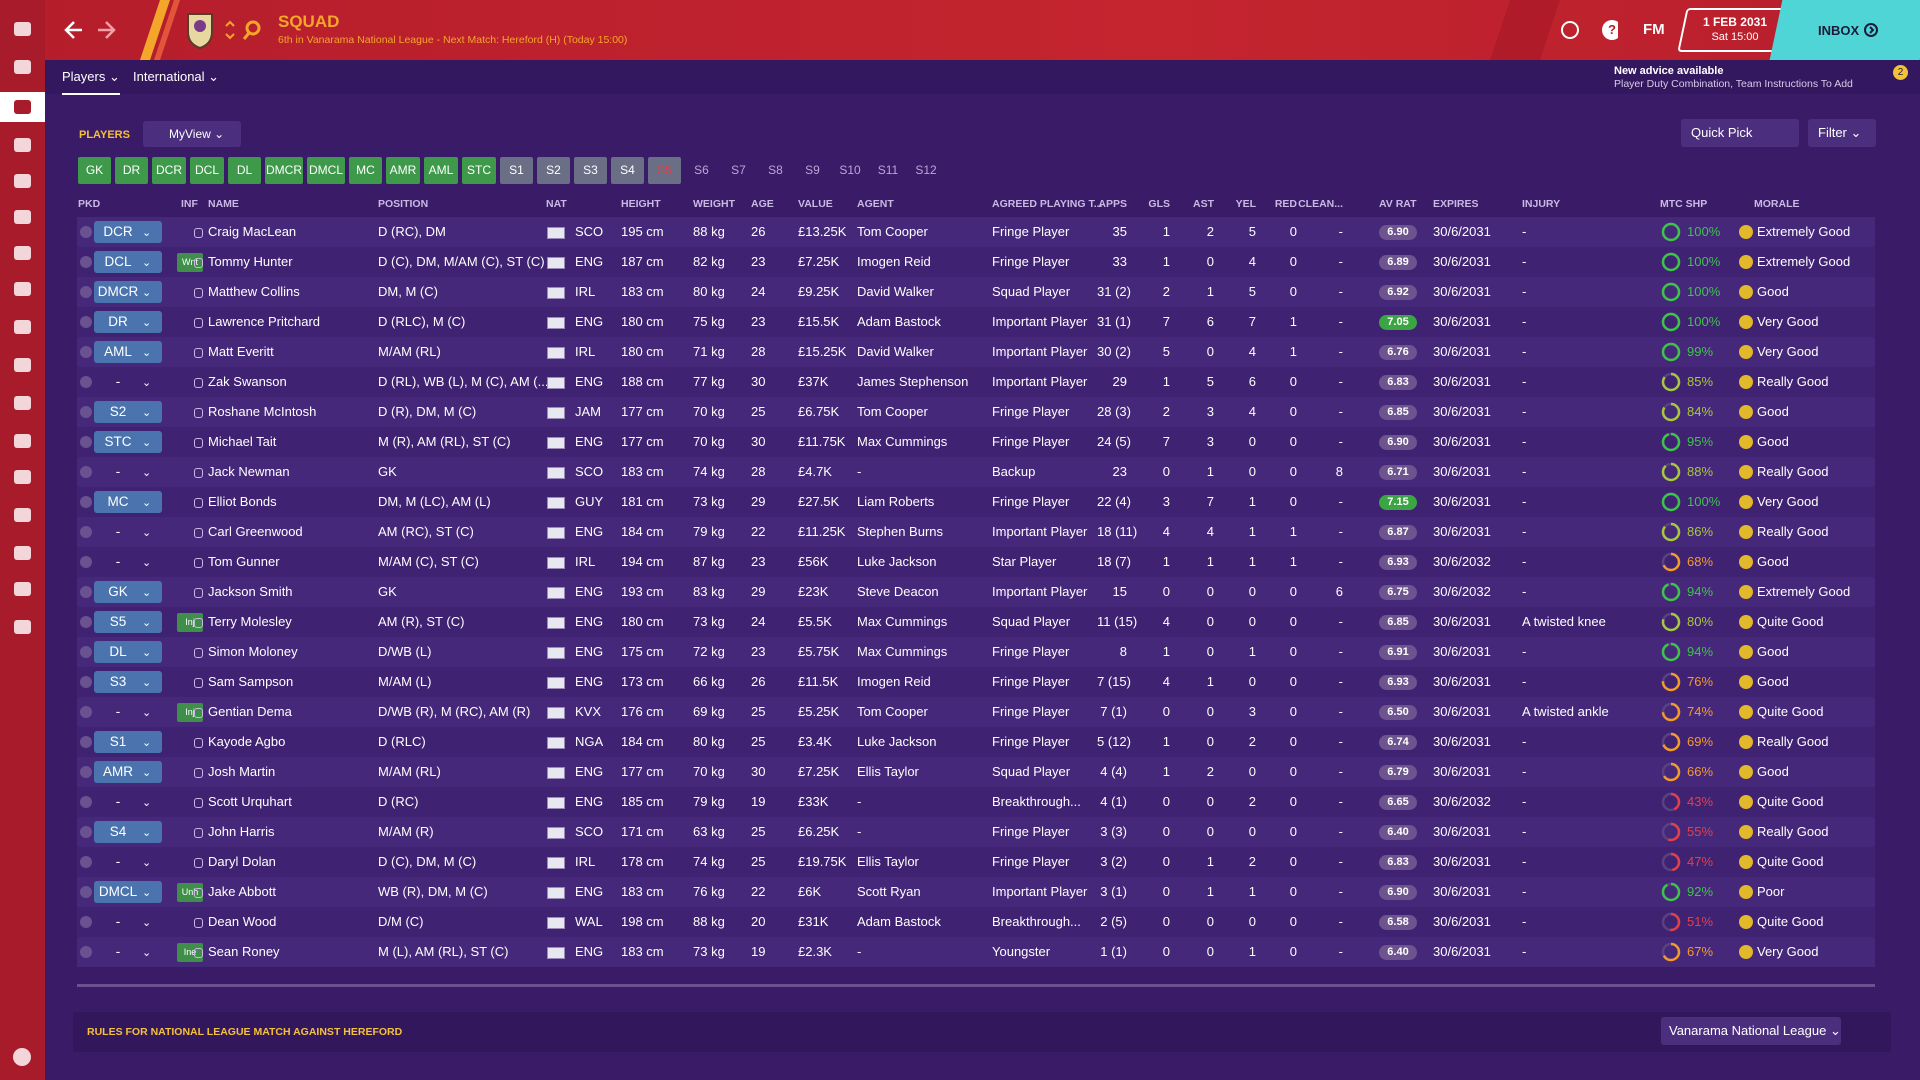 This screenshot has height=1080, width=1920. What do you see at coordinates (850, 170) in the screenshot?
I see `position-button: S10` at bounding box center [850, 170].